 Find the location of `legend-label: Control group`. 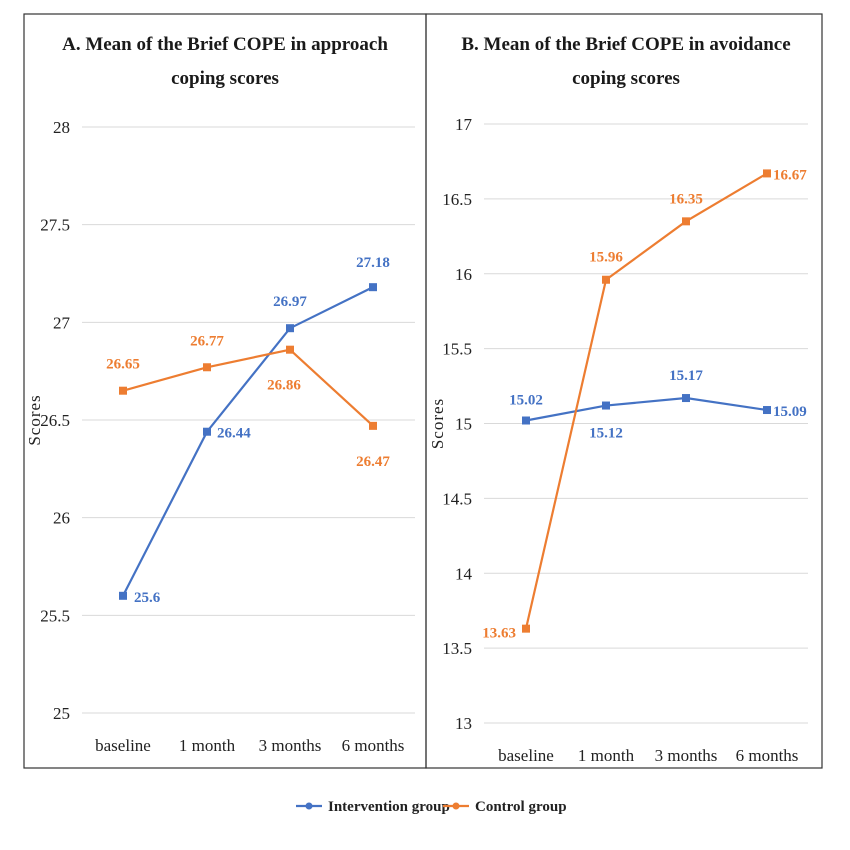

legend-label: Control group is located at coordinates (521, 807).